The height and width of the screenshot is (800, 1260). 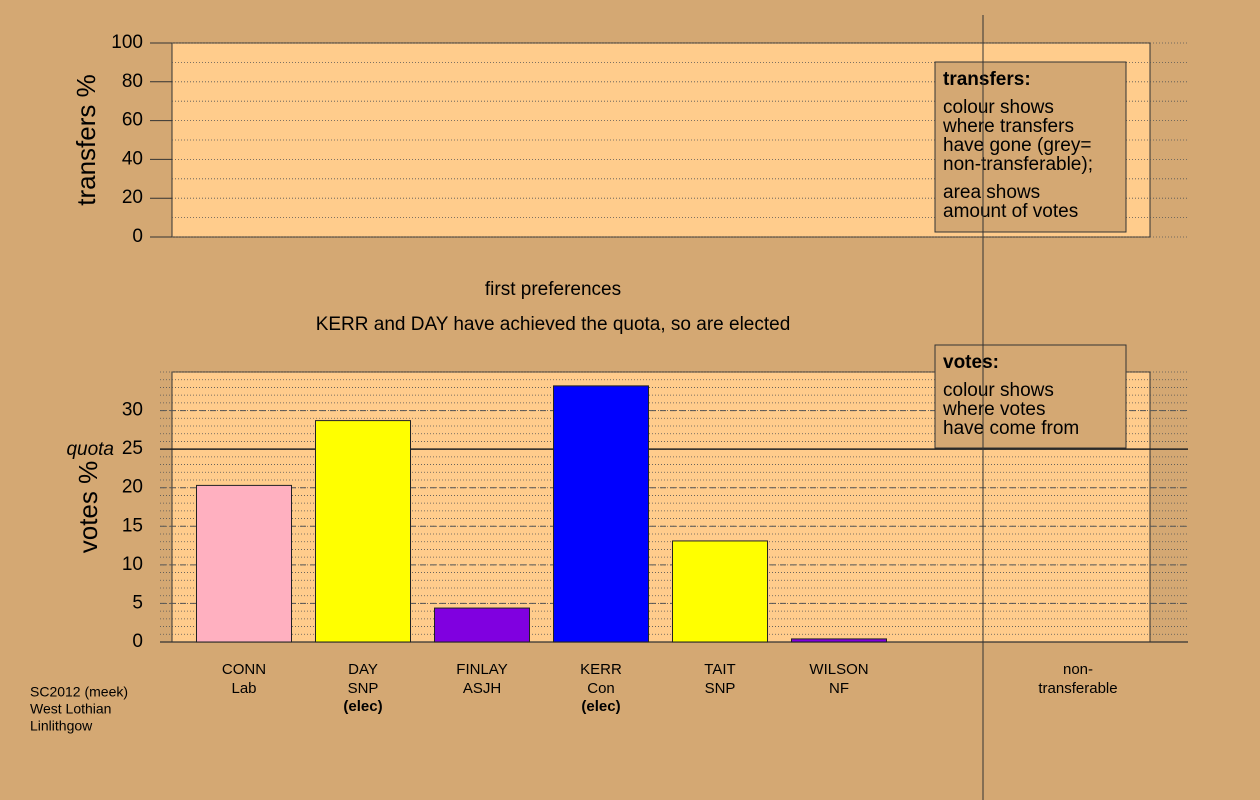 What do you see at coordinates (90, 449) in the screenshot?
I see `quota-label: quota` at bounding box center [90, 449].